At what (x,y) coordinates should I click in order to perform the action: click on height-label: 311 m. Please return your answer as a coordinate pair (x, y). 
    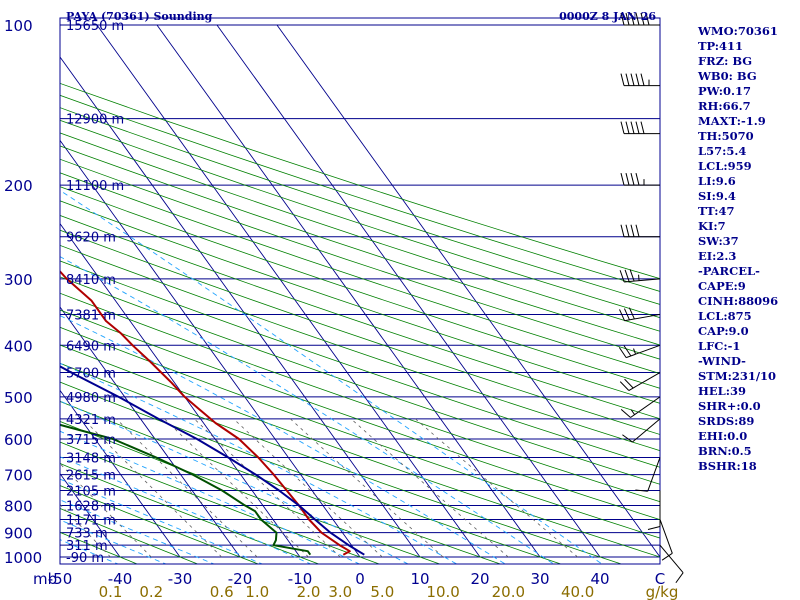
    Looking at the image, I should click on (87, 546).